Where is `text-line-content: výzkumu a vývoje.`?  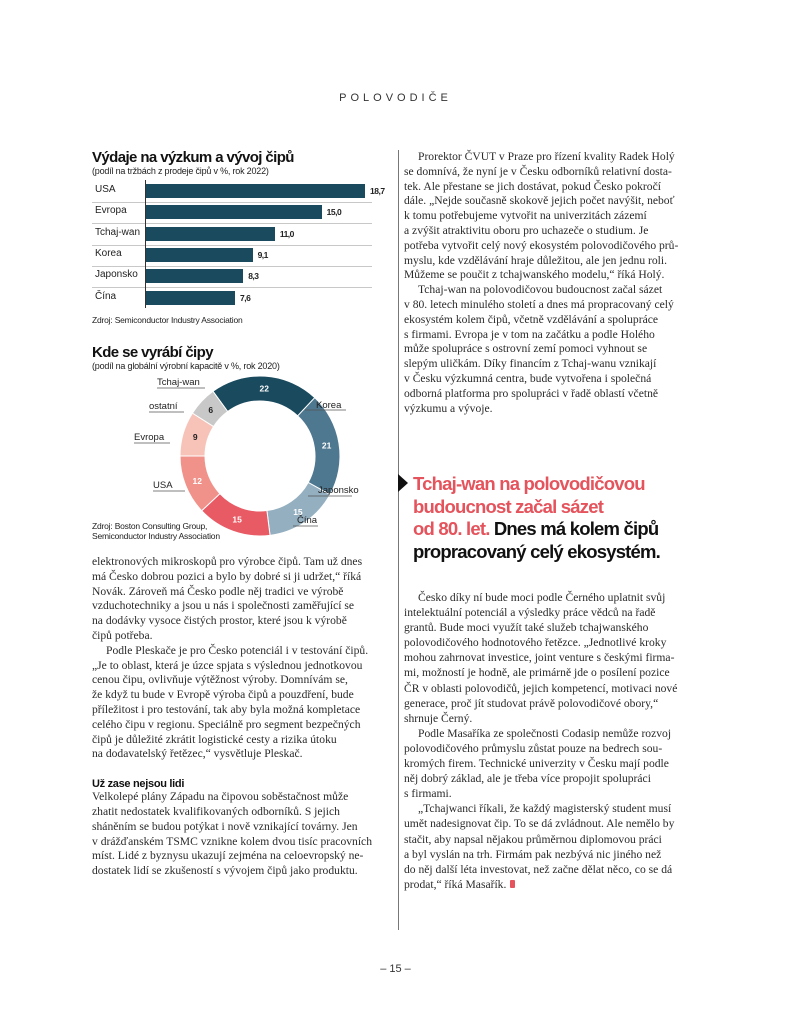
text-line-content: výzkumu a vývoje. is located at coordinates (448, 408).